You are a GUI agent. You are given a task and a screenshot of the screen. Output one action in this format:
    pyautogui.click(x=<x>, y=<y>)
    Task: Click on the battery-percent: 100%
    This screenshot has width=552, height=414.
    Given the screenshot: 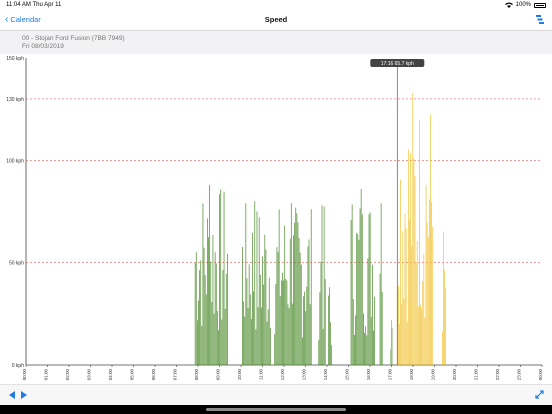 What is the action you would take?
    pyautogui.click(x=523, y=5)
    